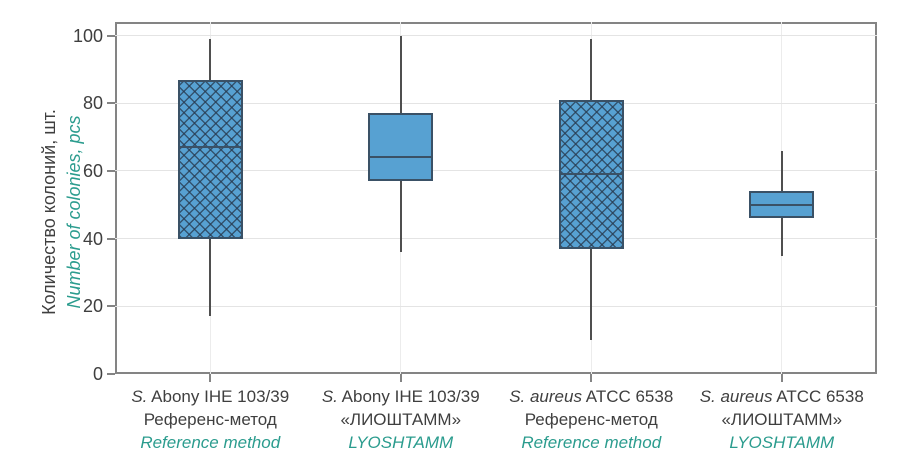 Image resolution: width=900 pixels, height=473 pixels. I want to click on x-category-label: S. aureus ATCC 6538 «ЛИОШТАММ» LYOSHTAMM, so click(782, 419).